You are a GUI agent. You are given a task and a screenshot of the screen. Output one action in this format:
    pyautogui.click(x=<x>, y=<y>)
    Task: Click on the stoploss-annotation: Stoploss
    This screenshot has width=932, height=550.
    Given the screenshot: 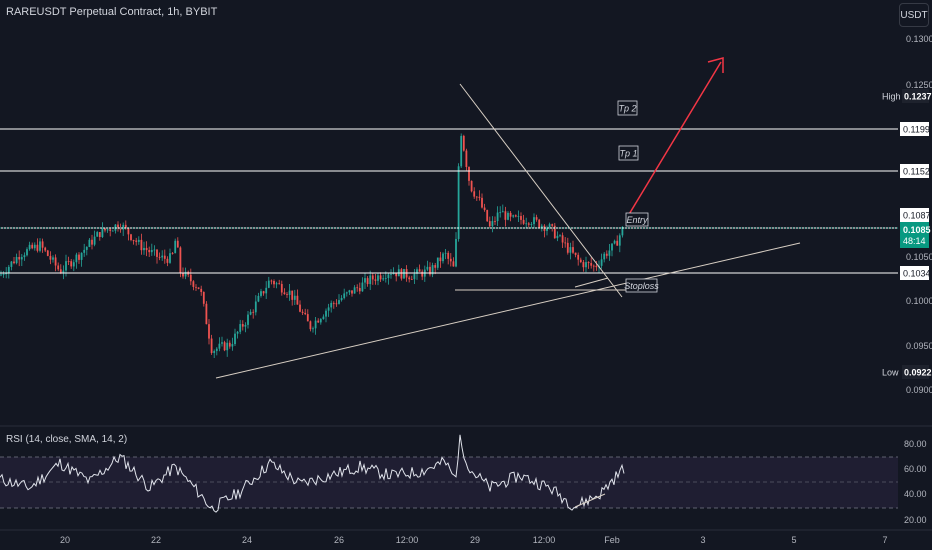 What is the action you would take?
    pyautogui.click(x=641, y=285)
    